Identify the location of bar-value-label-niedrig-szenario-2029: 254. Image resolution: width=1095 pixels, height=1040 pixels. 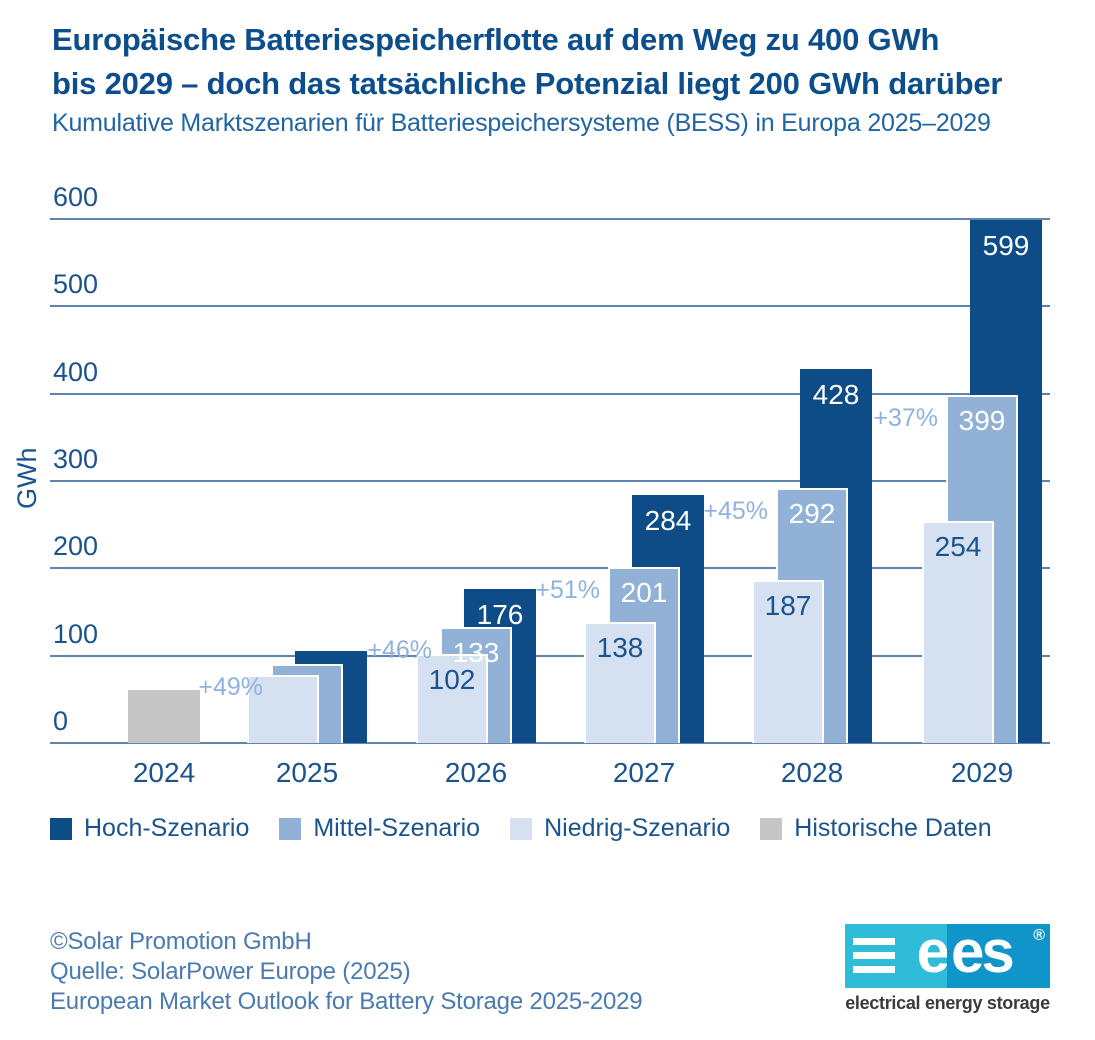
(958, 547).